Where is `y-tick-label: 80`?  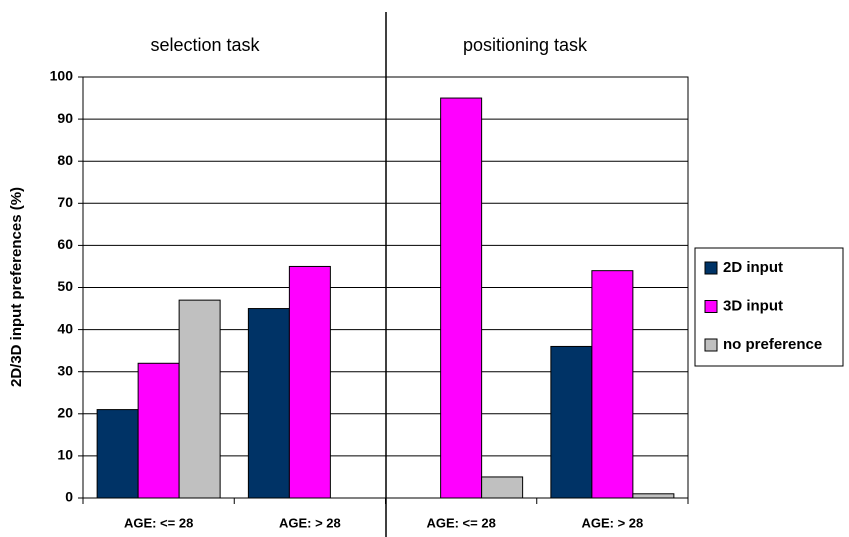
y-tick-label: 80 is located at coordinates (65, 160).